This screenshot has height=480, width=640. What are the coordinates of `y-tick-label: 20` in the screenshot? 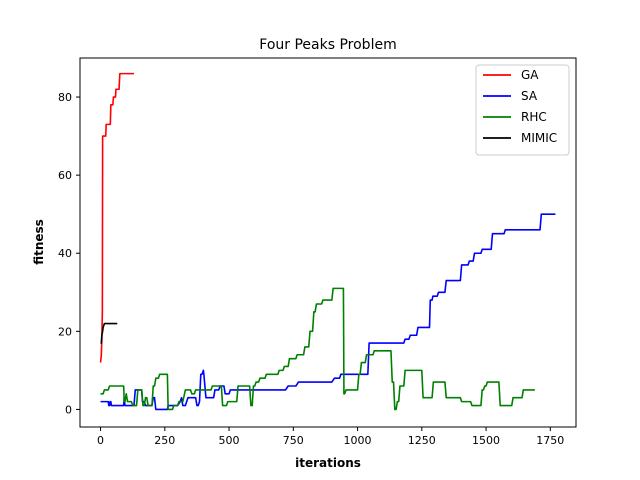 It's located at (65, 331).